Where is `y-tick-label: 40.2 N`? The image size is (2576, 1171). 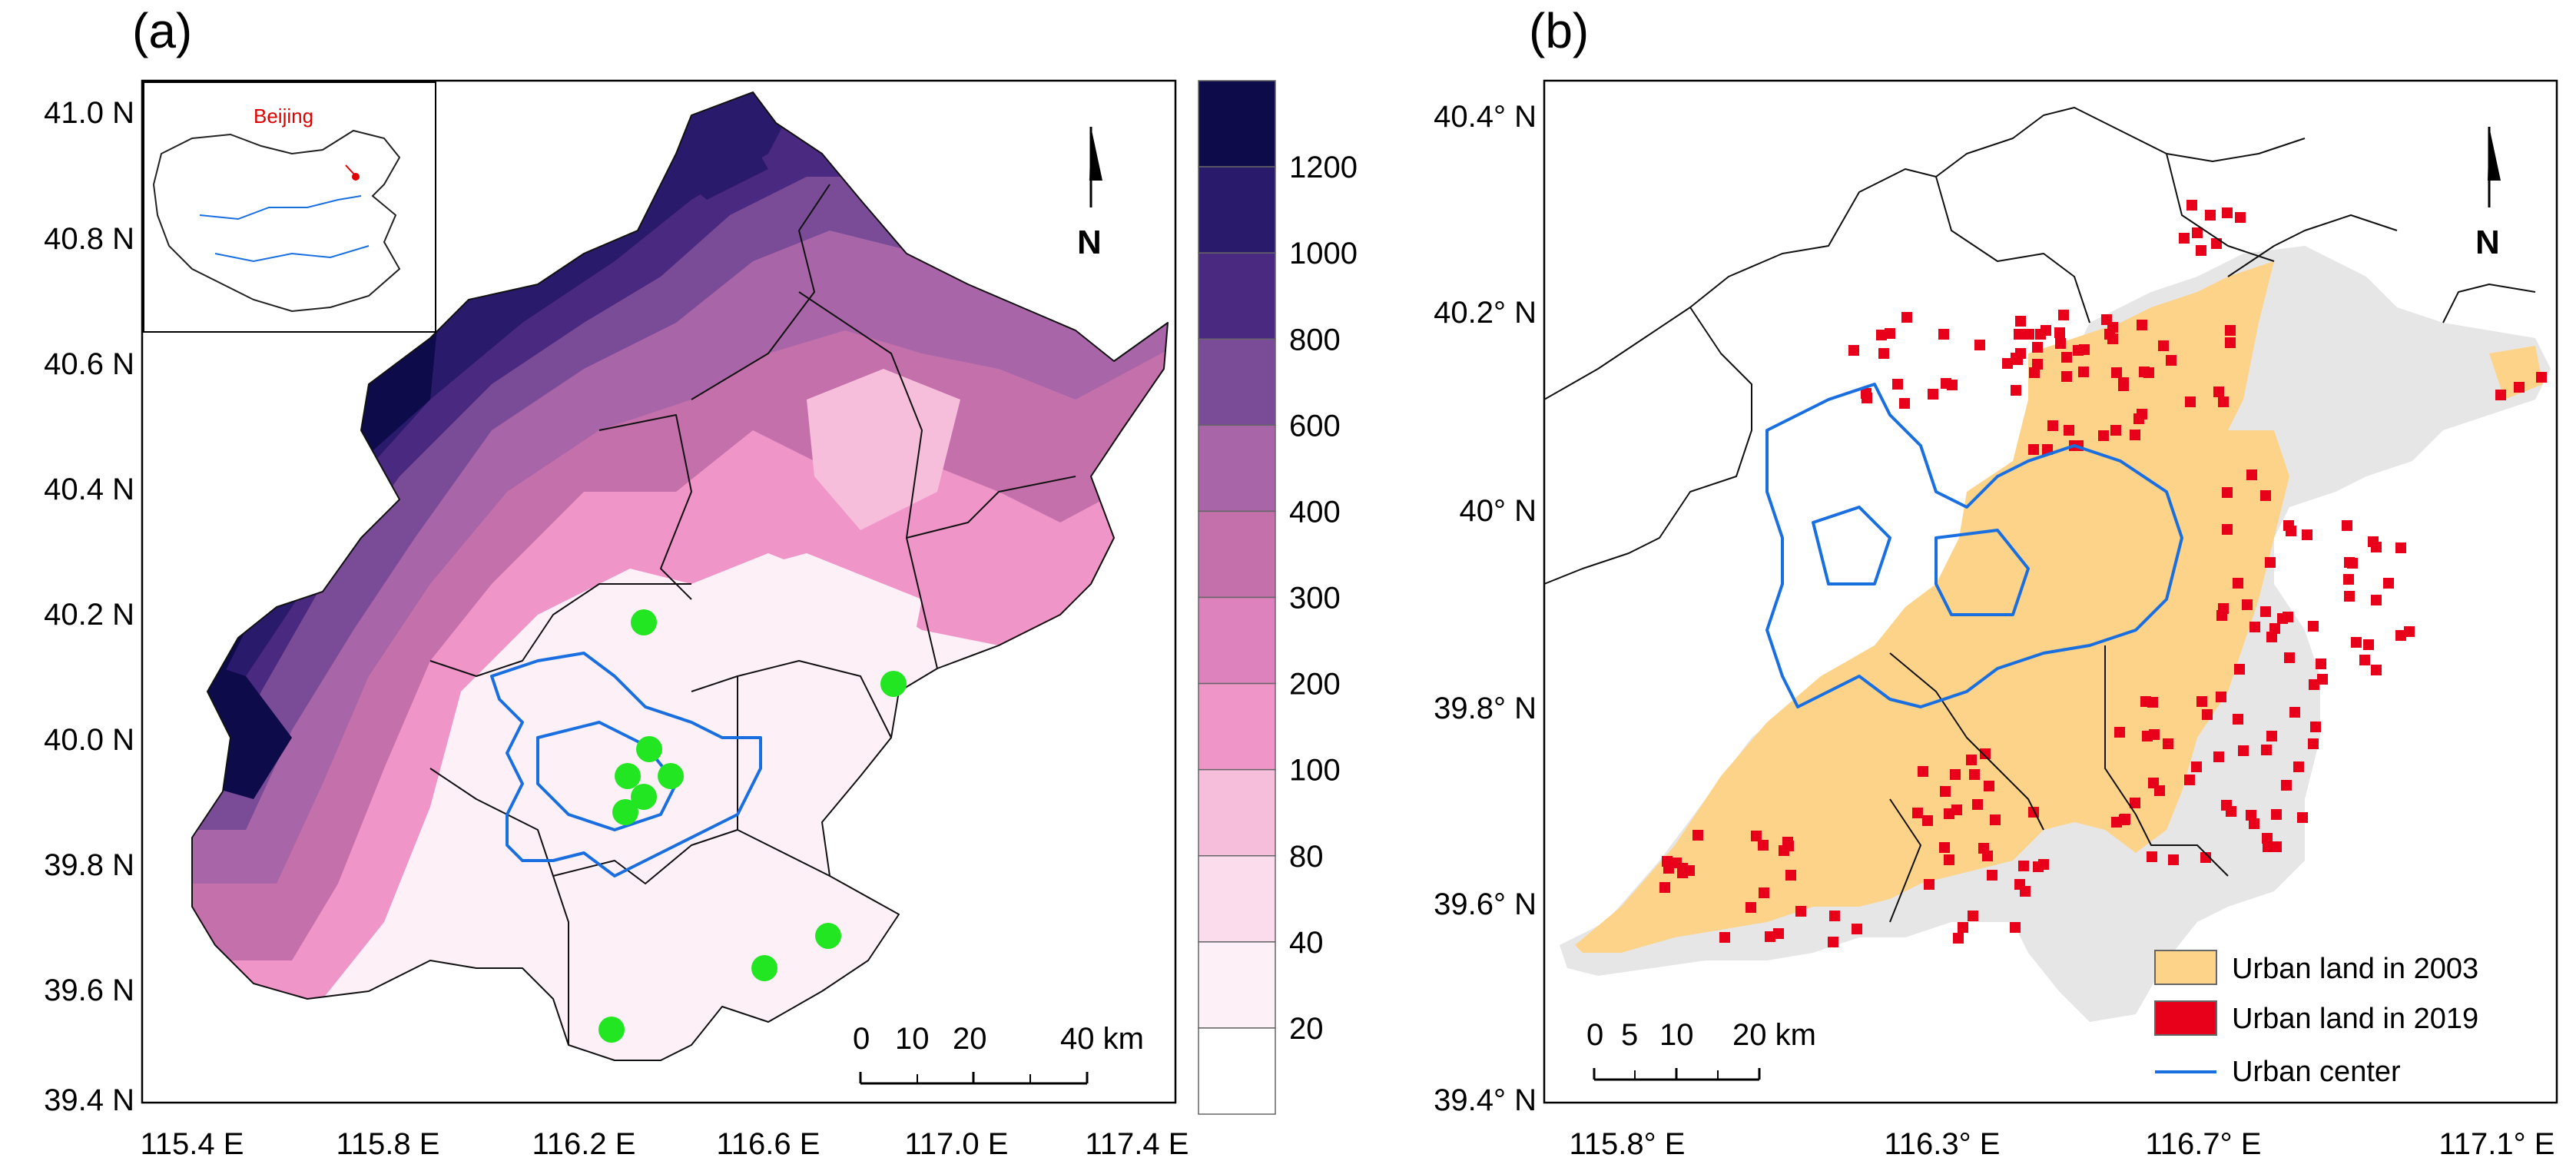
y-tick-label: 40.2 N is located at coordinates (89, 615).